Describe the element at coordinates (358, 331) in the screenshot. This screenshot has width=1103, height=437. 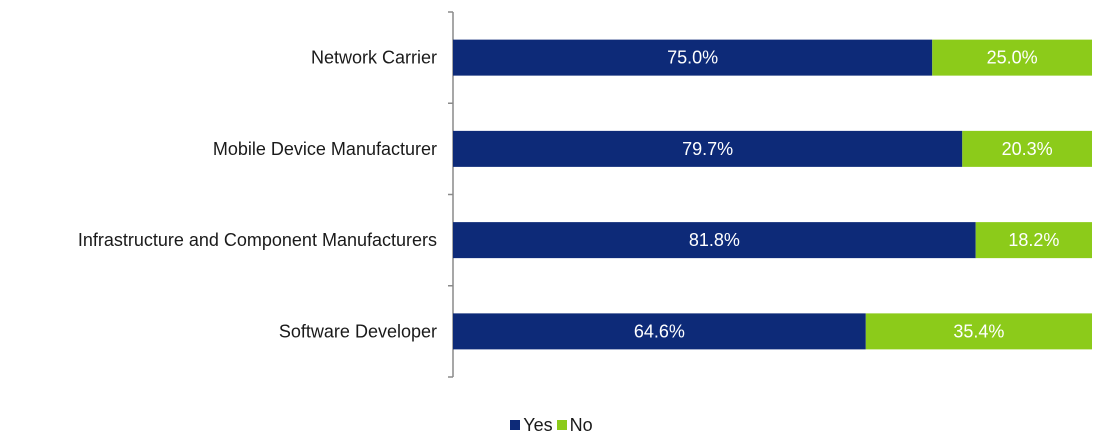
I see `category-label: Software Developer` at that location.